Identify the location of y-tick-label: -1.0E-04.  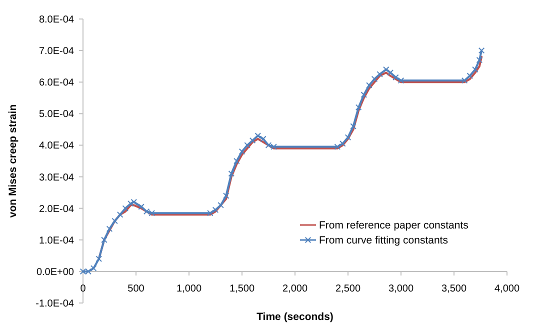
(55, 304).